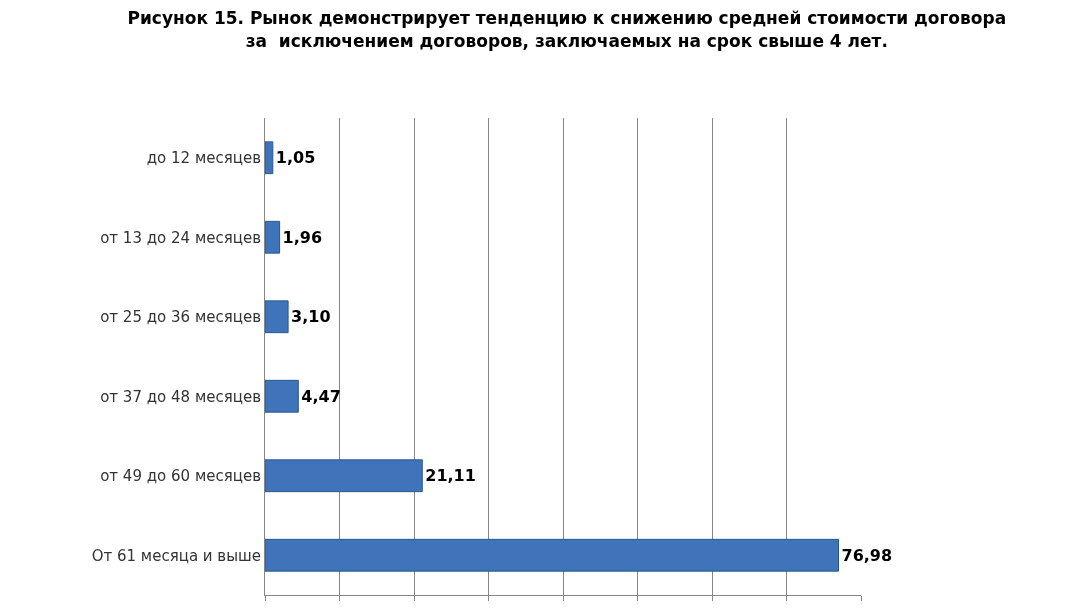 The image size is (1090, 612). I want to click on y-tick-label: От 61 месяца и выше, so click(176, 555).